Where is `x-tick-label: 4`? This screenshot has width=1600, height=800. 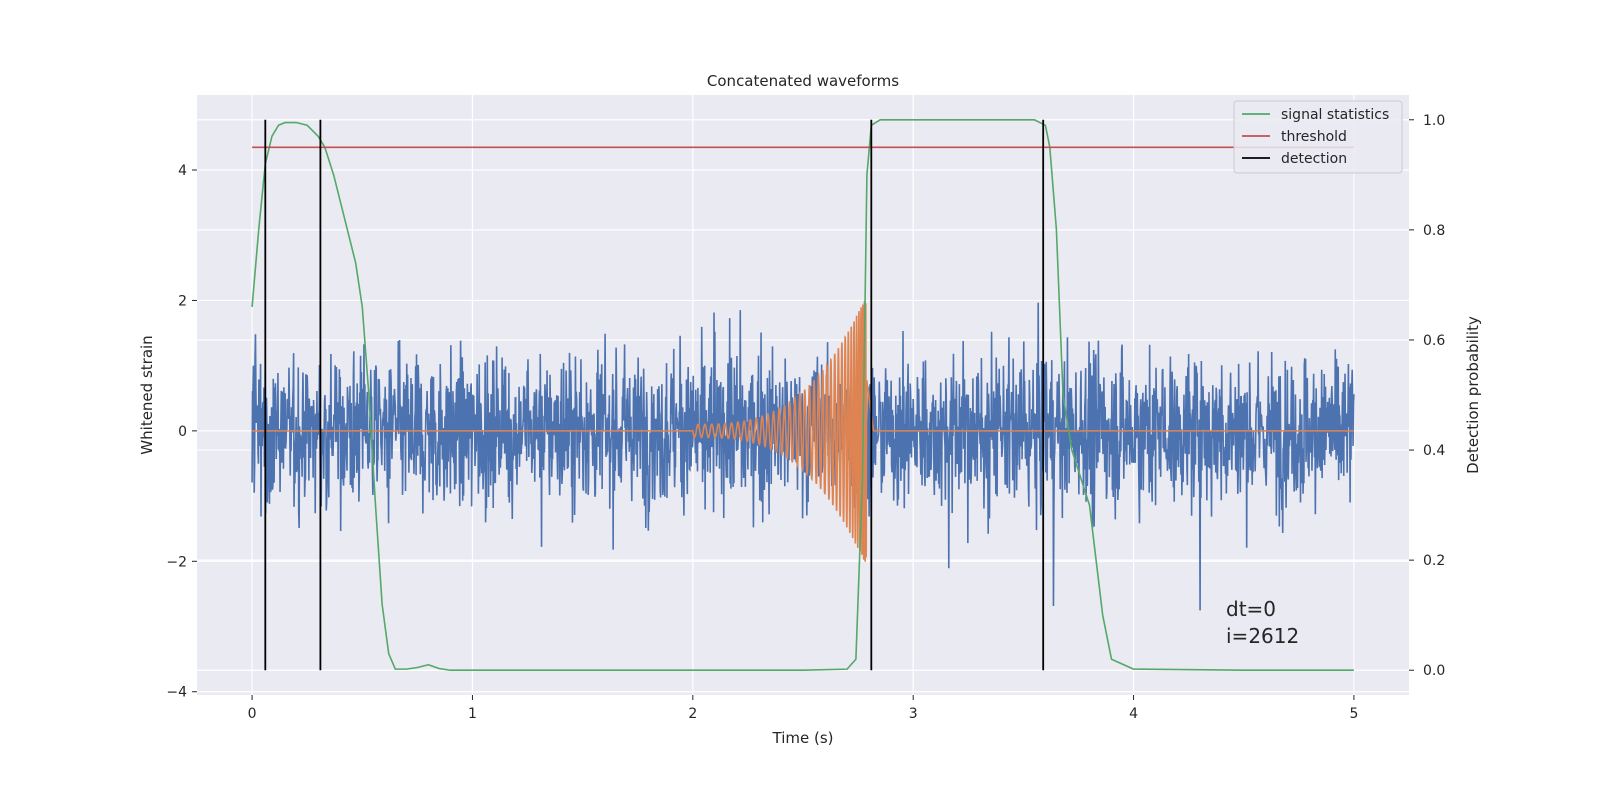
x-tick-label: 4 is located at coordinates (1133, 714).